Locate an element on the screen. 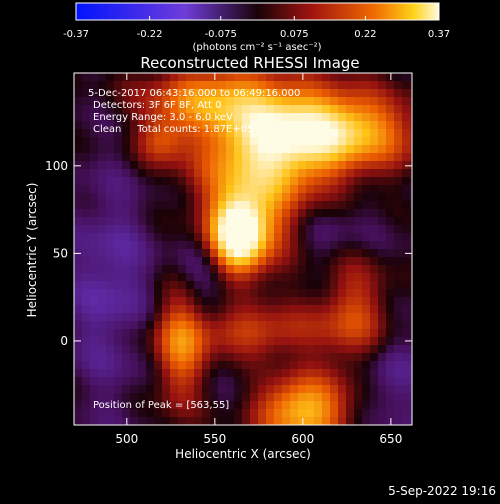 The image size is (500, 504). annotation-clean-counts: Clean Total counts: 1.87E+05 is located at coordinates (173, 129).